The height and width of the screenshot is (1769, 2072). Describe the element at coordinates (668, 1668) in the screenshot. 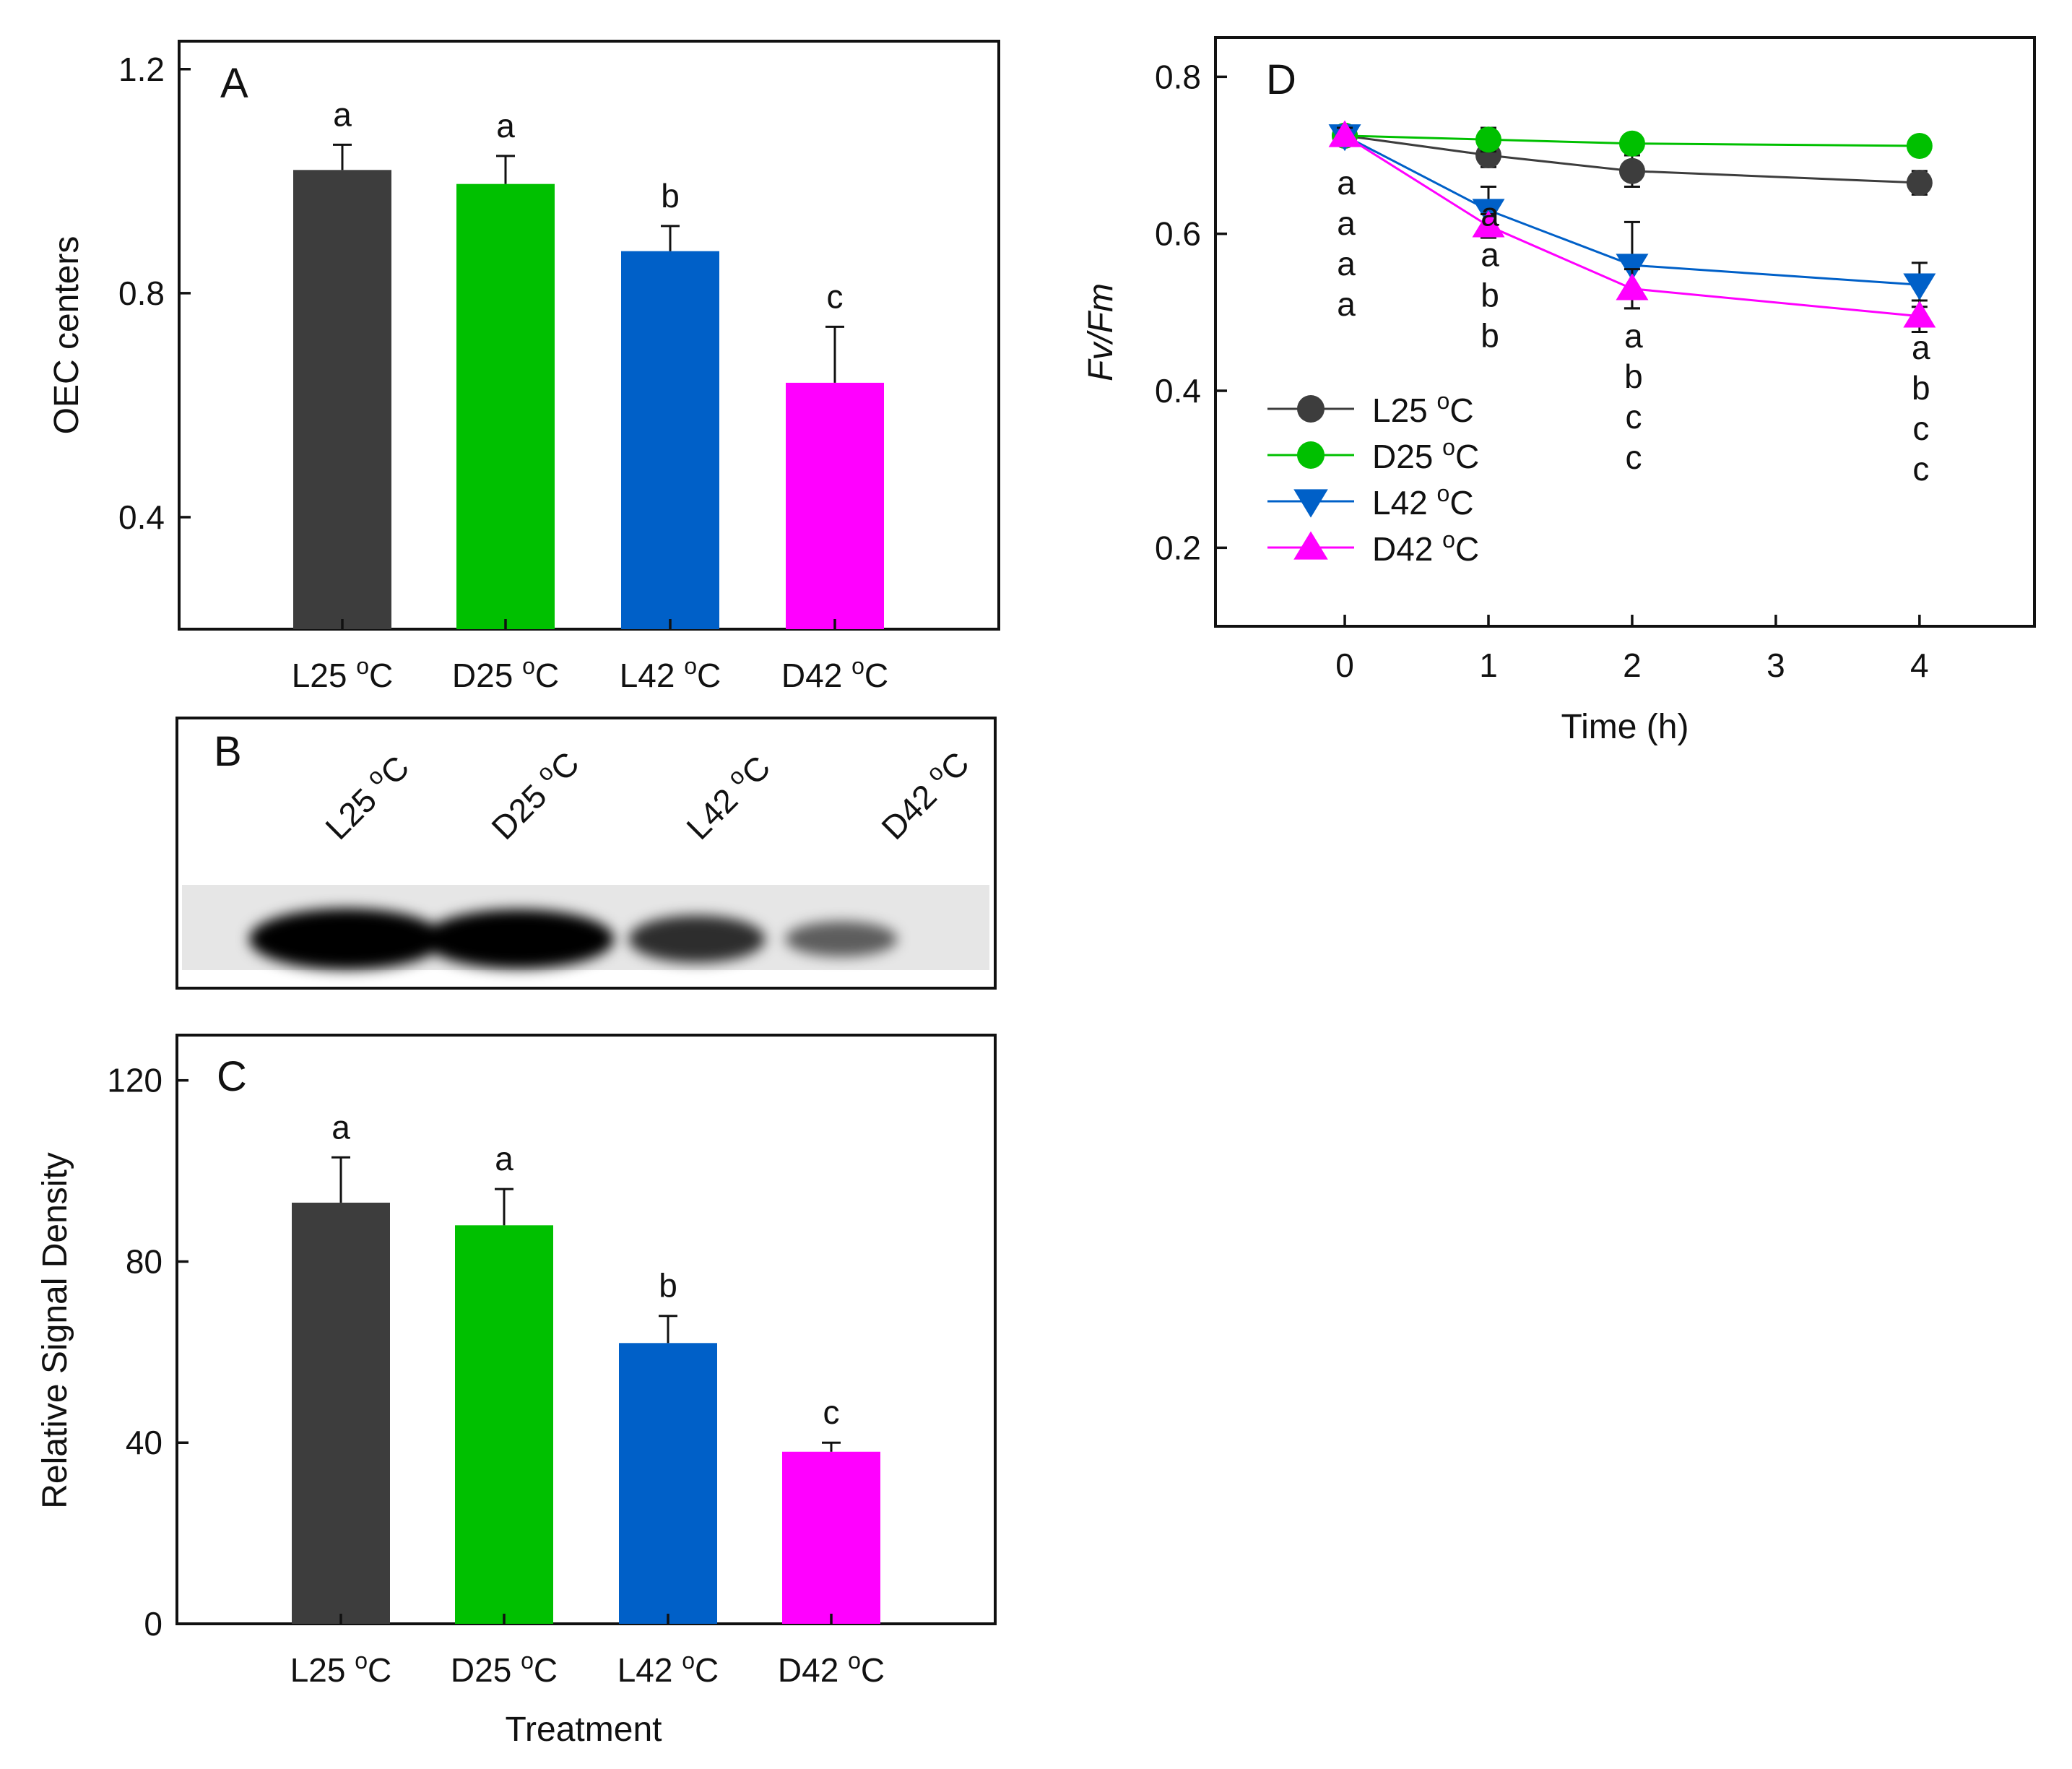

I see `panel-c-x-tick-label: L42 oC` at that location.